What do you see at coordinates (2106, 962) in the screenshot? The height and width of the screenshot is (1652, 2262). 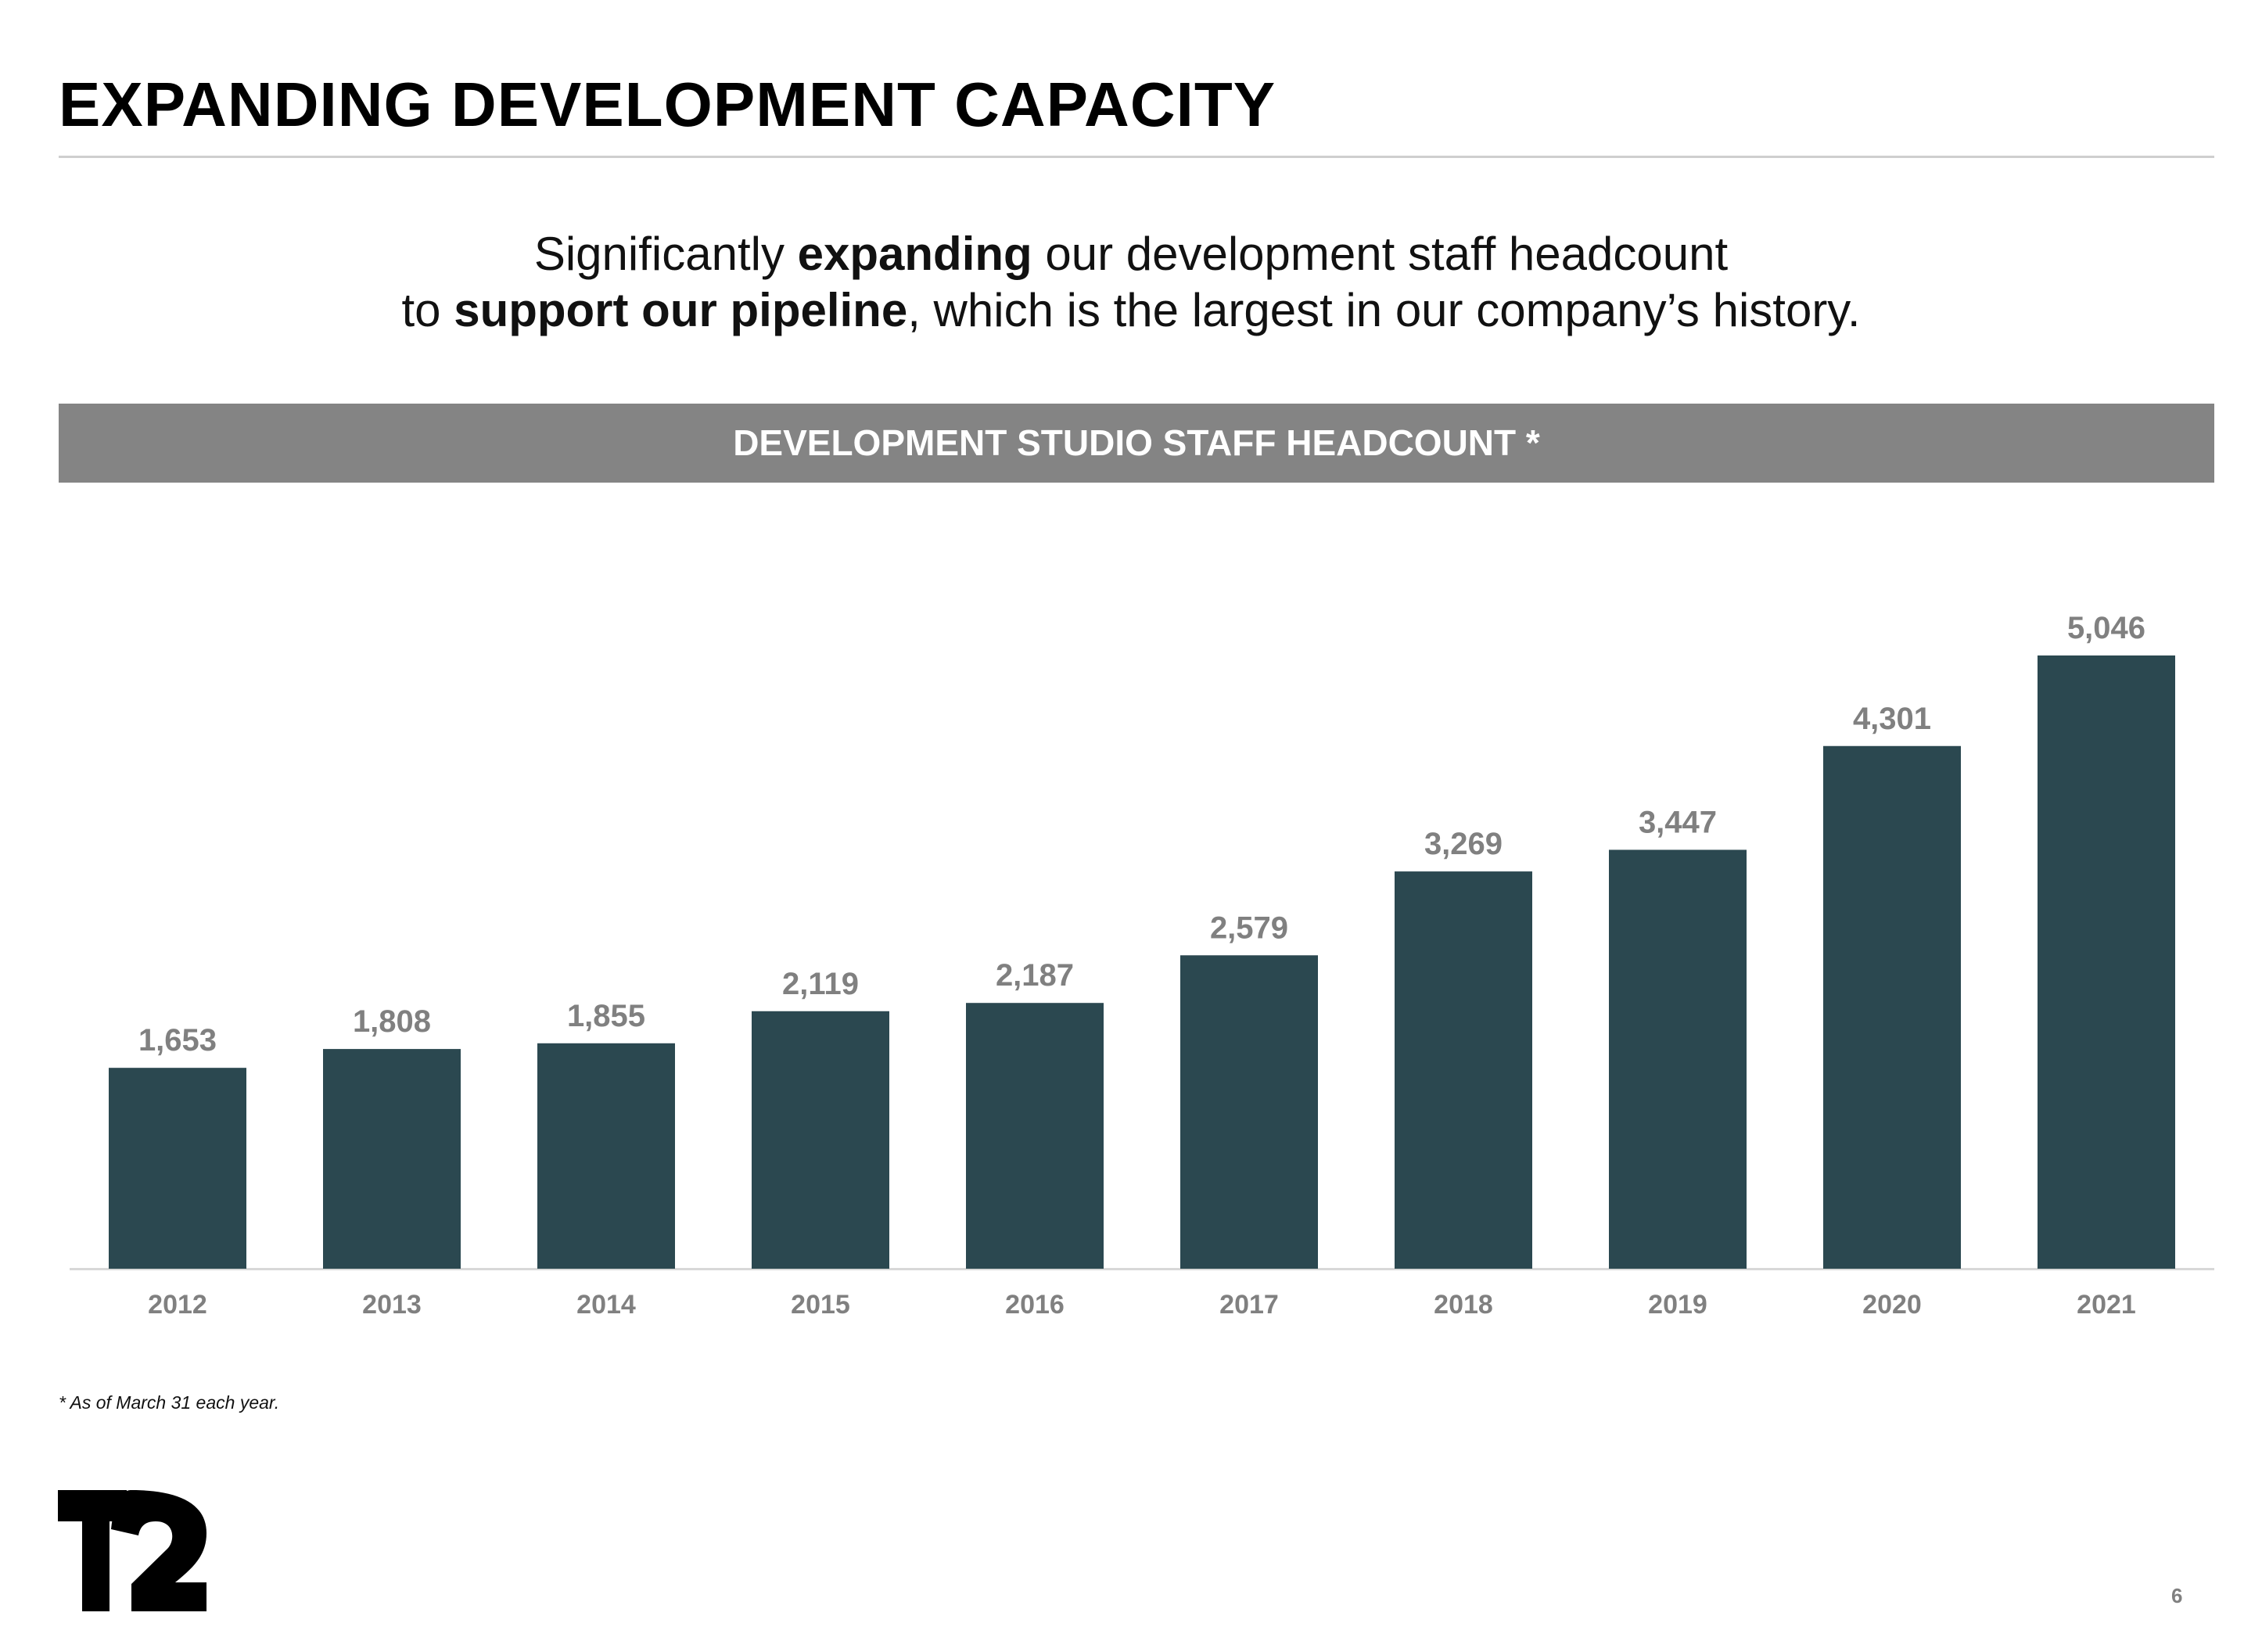 I see `bar-2021` at bounding box center [2106, 962].